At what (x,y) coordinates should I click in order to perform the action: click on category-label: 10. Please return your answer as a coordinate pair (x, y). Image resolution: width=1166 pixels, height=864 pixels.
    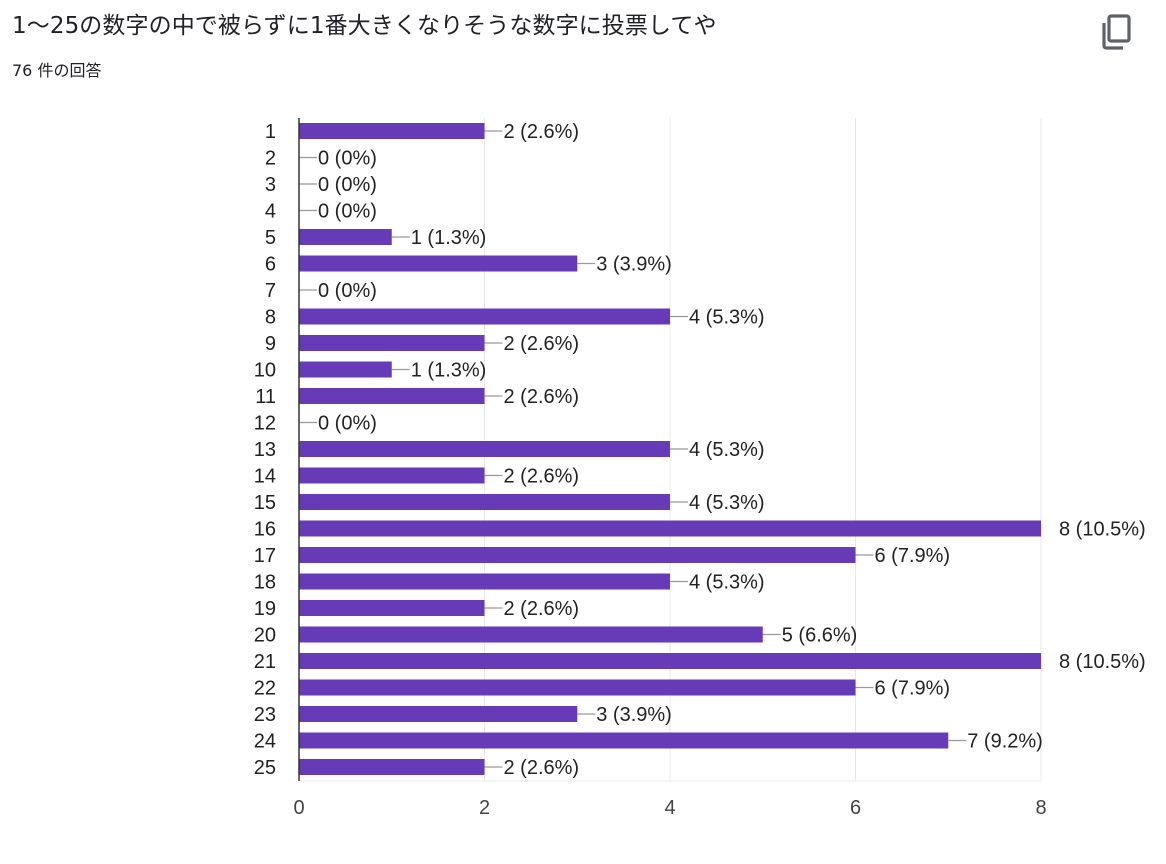
    Looking at the image, I should click on (265, 371).